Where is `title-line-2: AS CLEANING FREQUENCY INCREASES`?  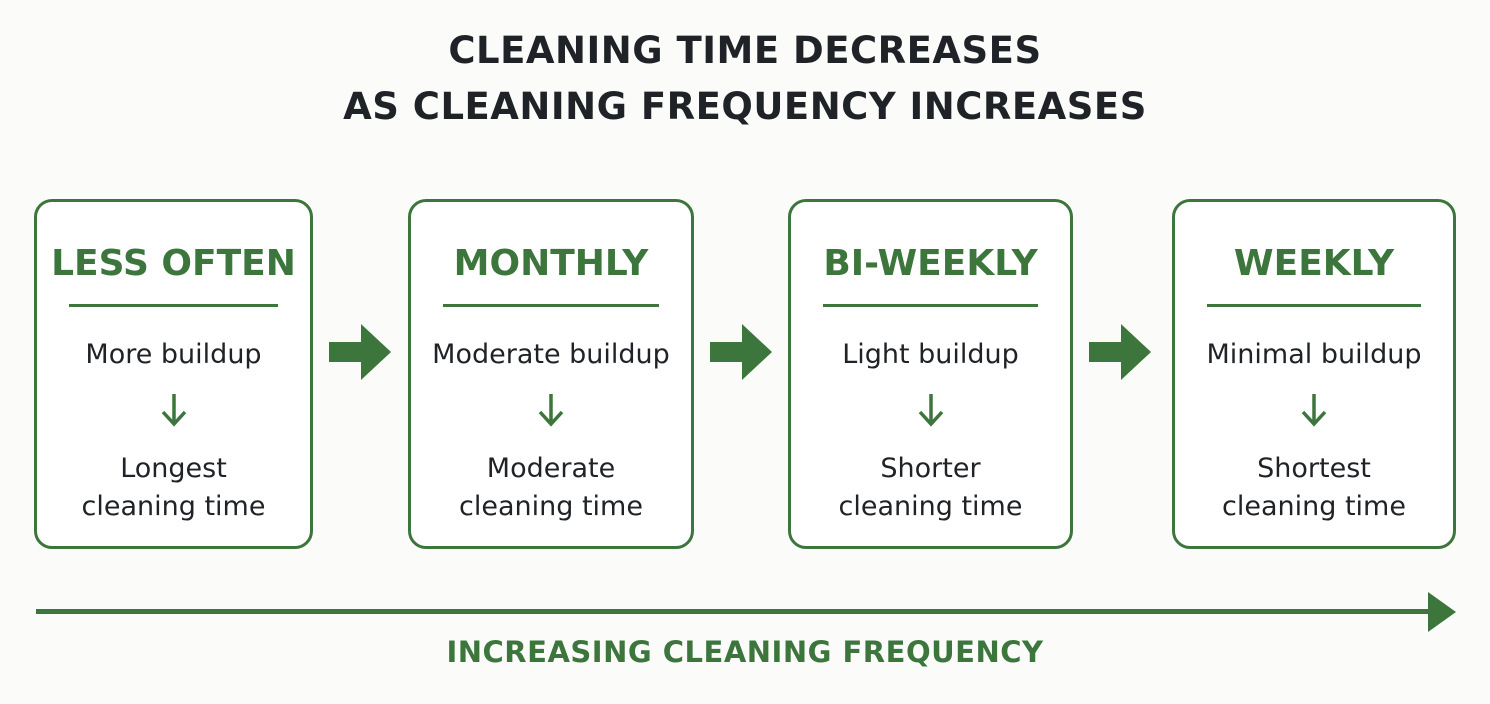
title-line-2: AS CLEANING FREQUENCY INCREASES is located at coordinates (745, 106).